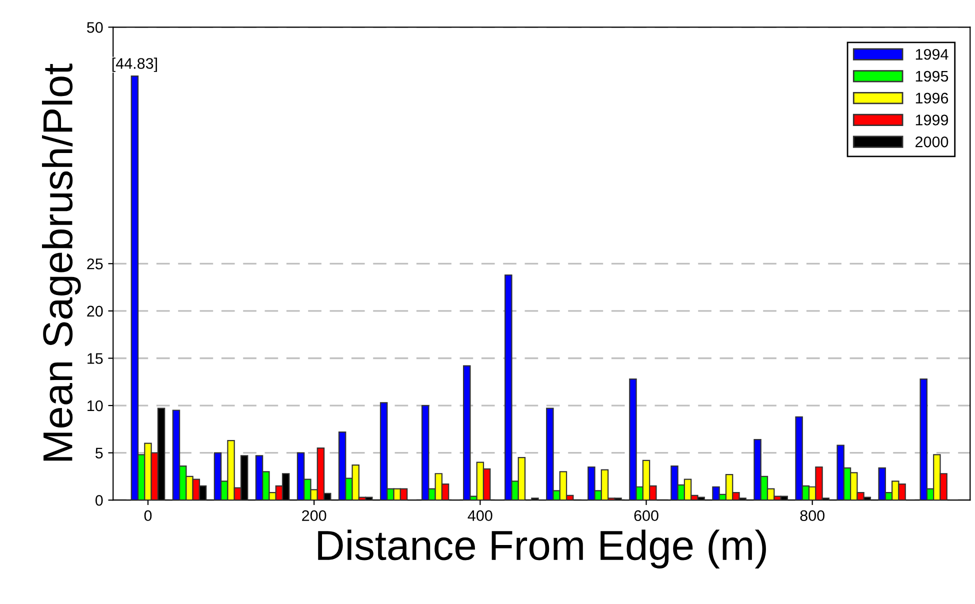 The image size is (975, 604). What do you see at coordinates (480, 516) in the screenshot?
I see `x-tick-label: 400` at bounding box center [480, 516].